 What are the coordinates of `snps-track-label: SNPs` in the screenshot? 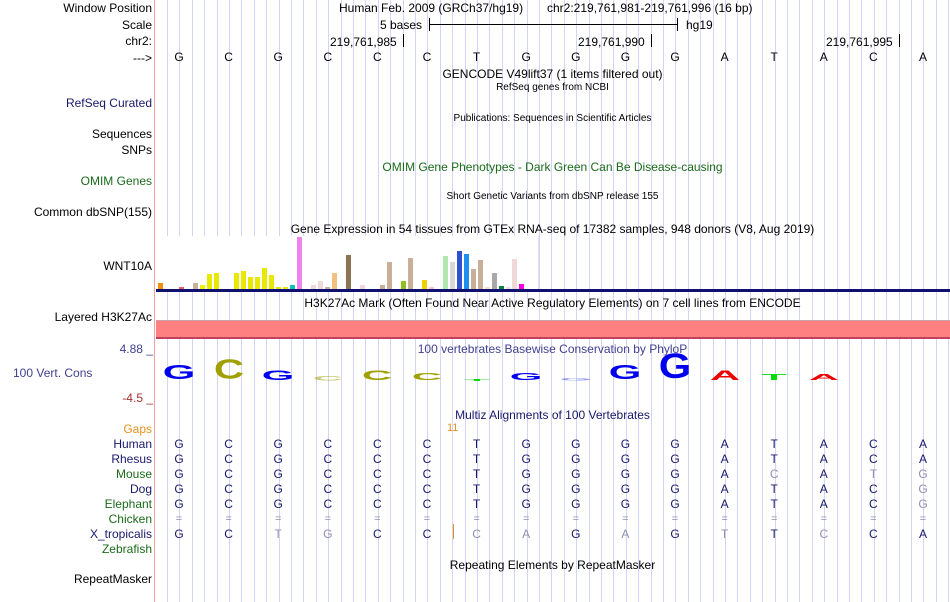 It's located at (136, 150).